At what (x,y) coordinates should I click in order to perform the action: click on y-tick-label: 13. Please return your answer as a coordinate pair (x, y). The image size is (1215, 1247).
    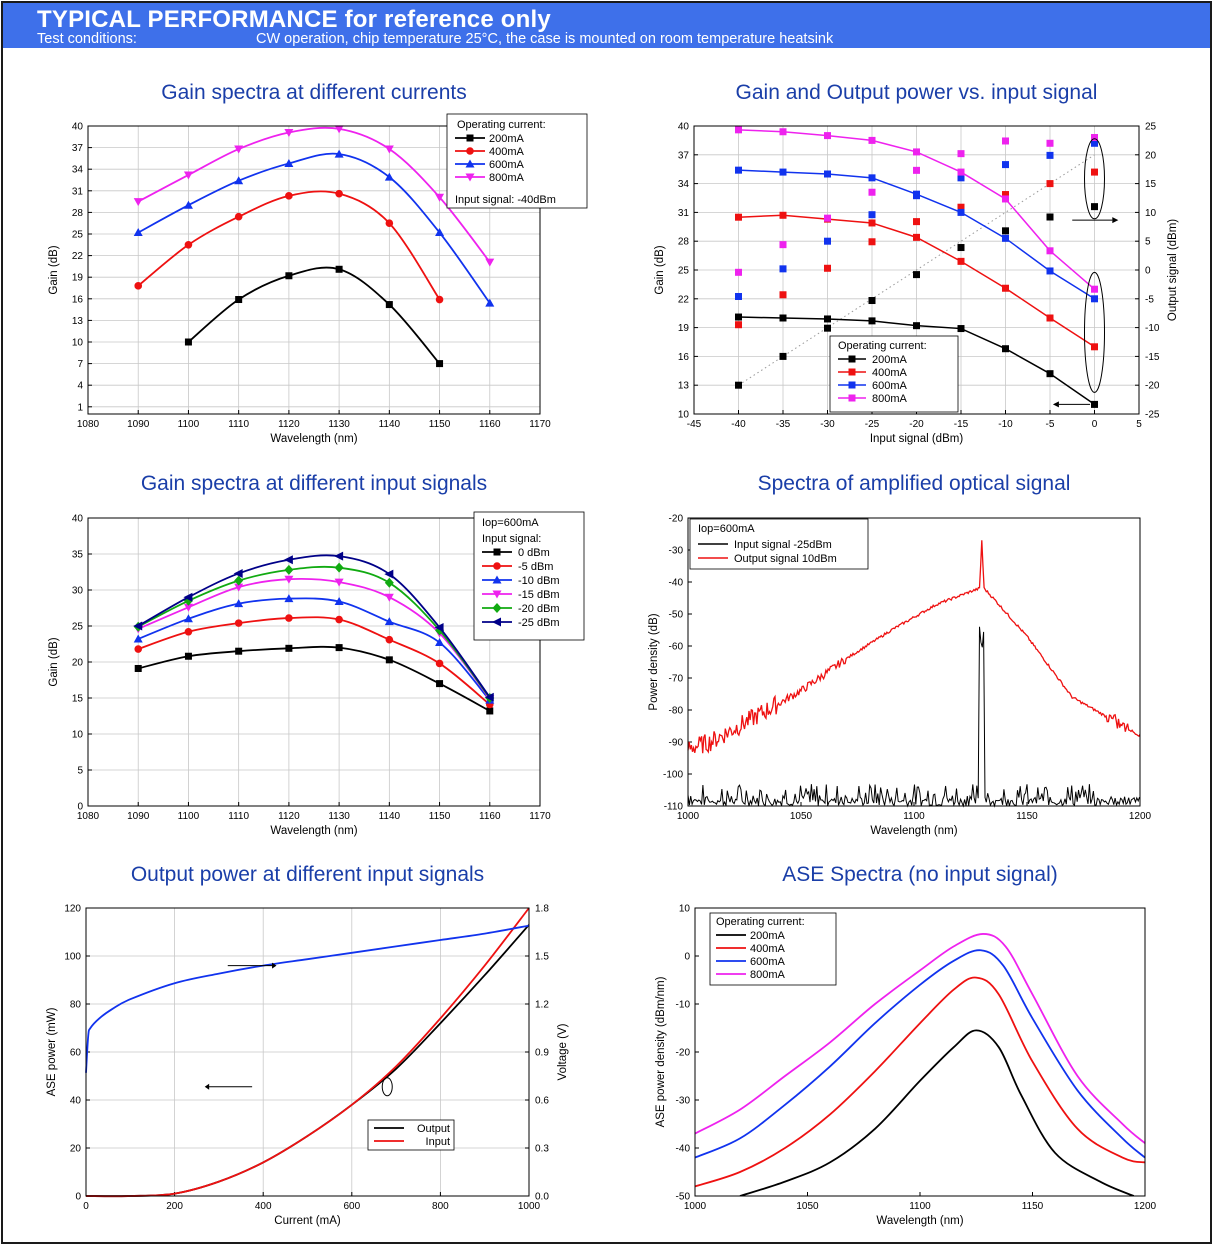
    Looking at the image, I should click on (684, 386).